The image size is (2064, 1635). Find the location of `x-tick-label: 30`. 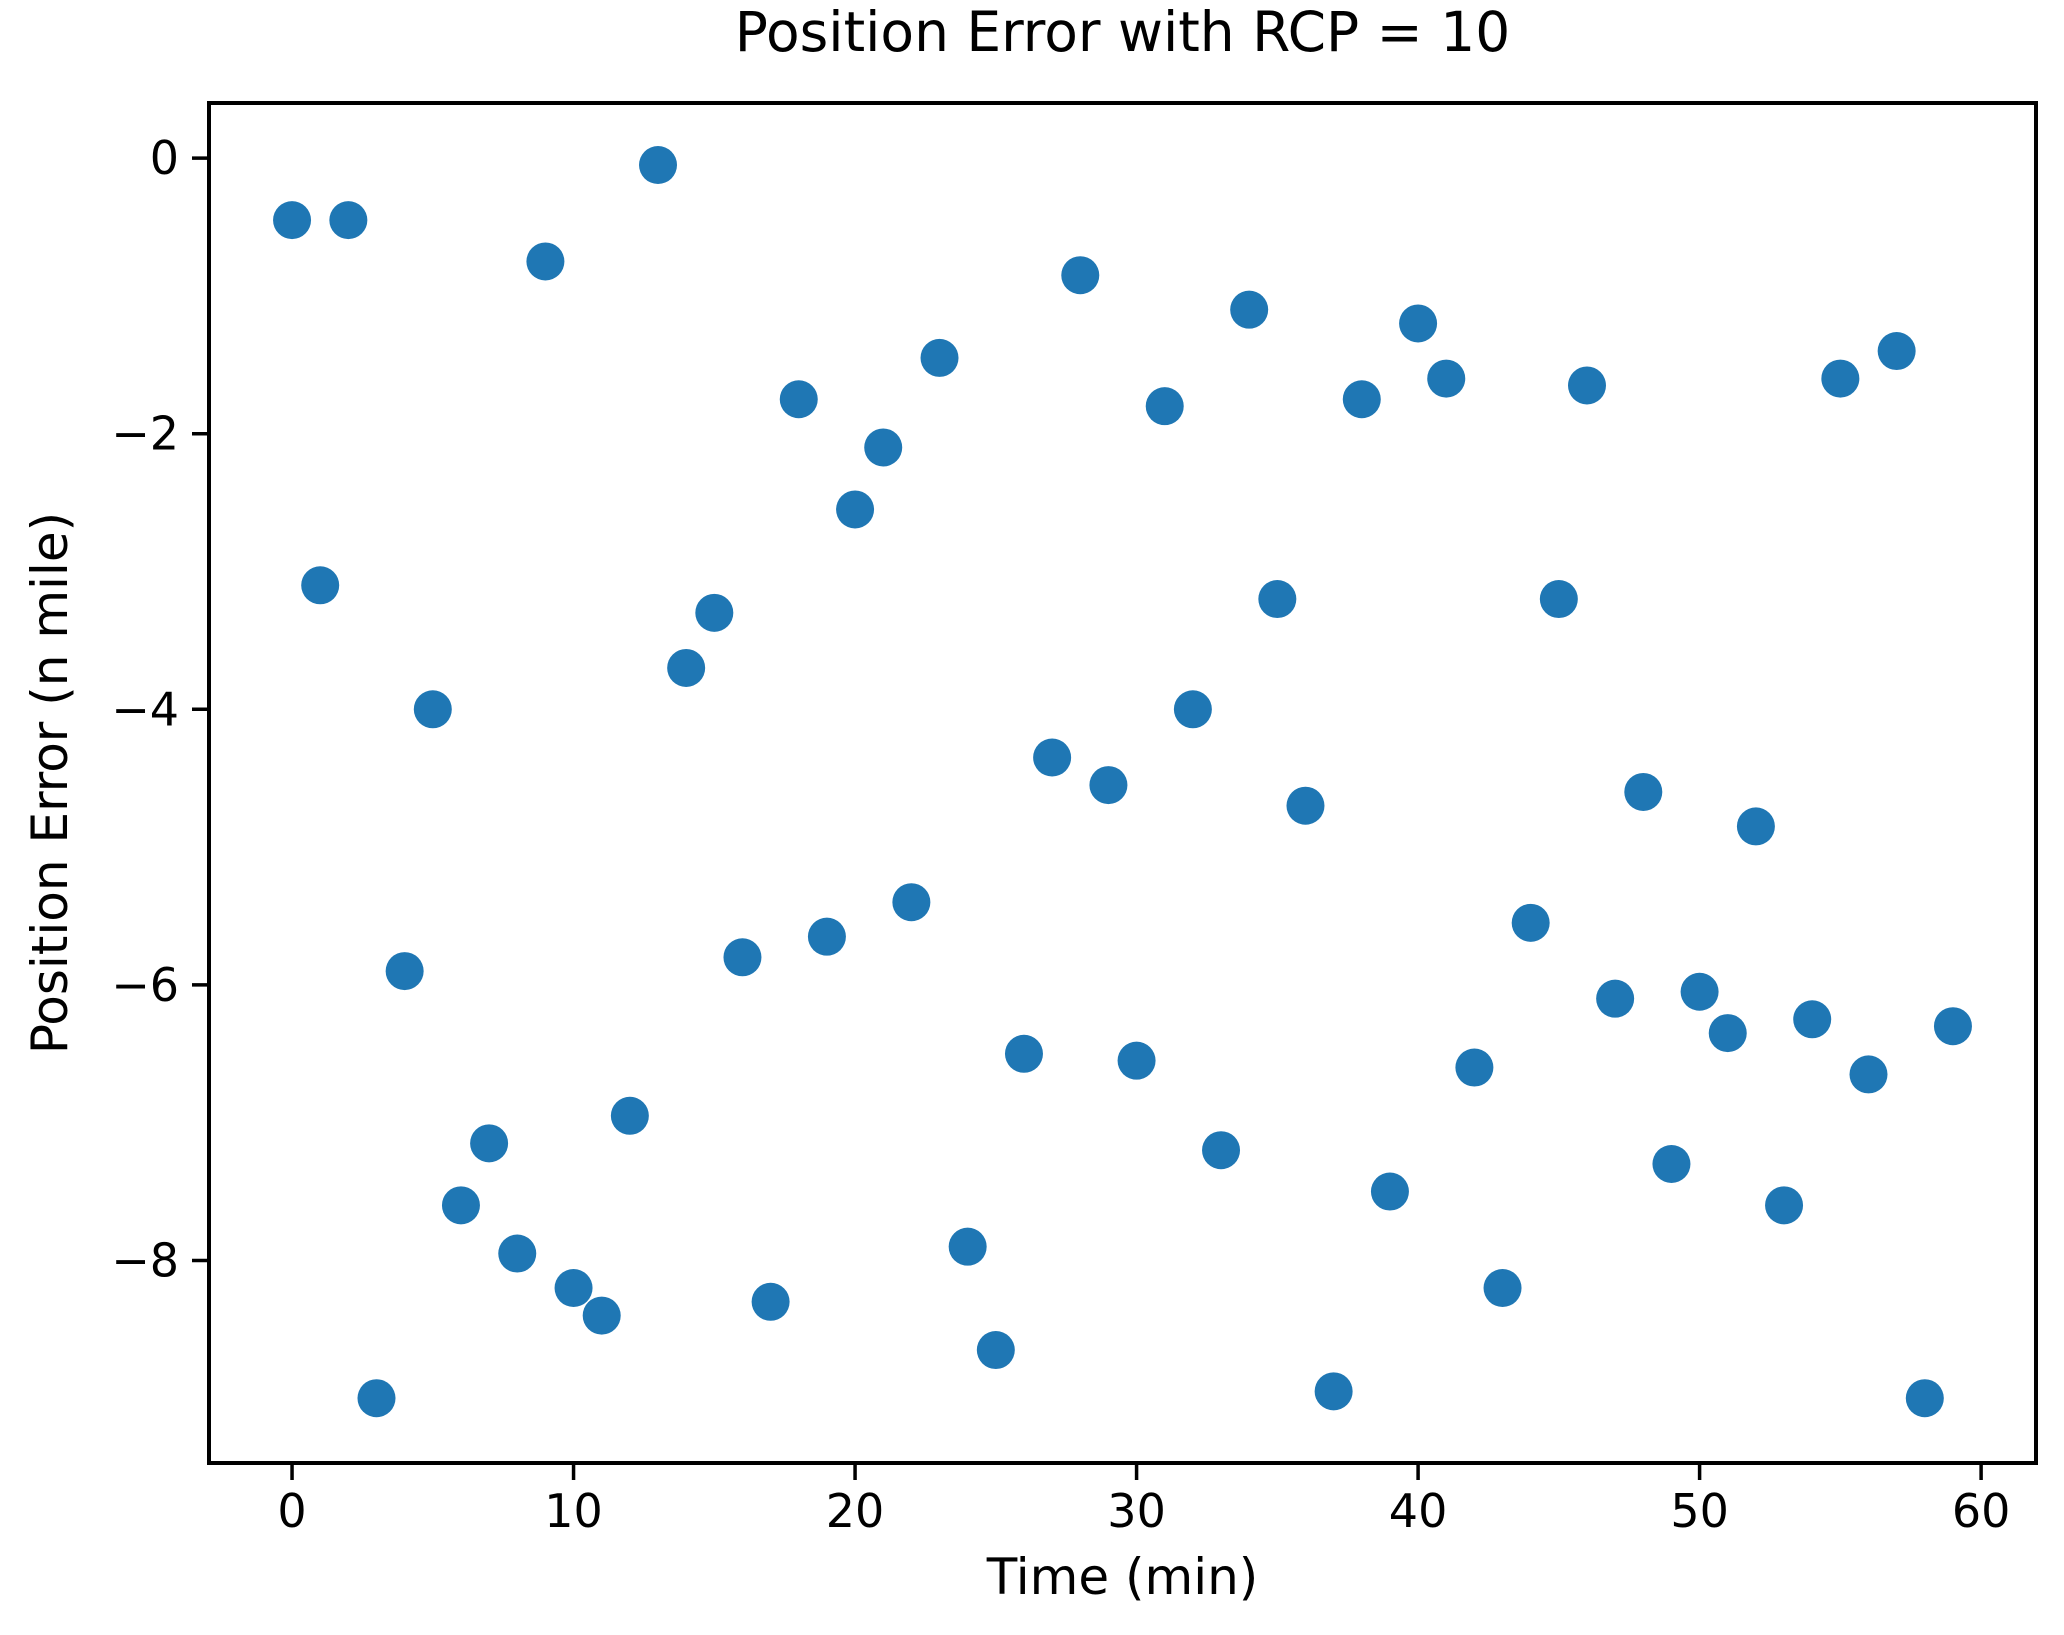

x-tick-label: 30 is located at coordinates (1136, 1511).